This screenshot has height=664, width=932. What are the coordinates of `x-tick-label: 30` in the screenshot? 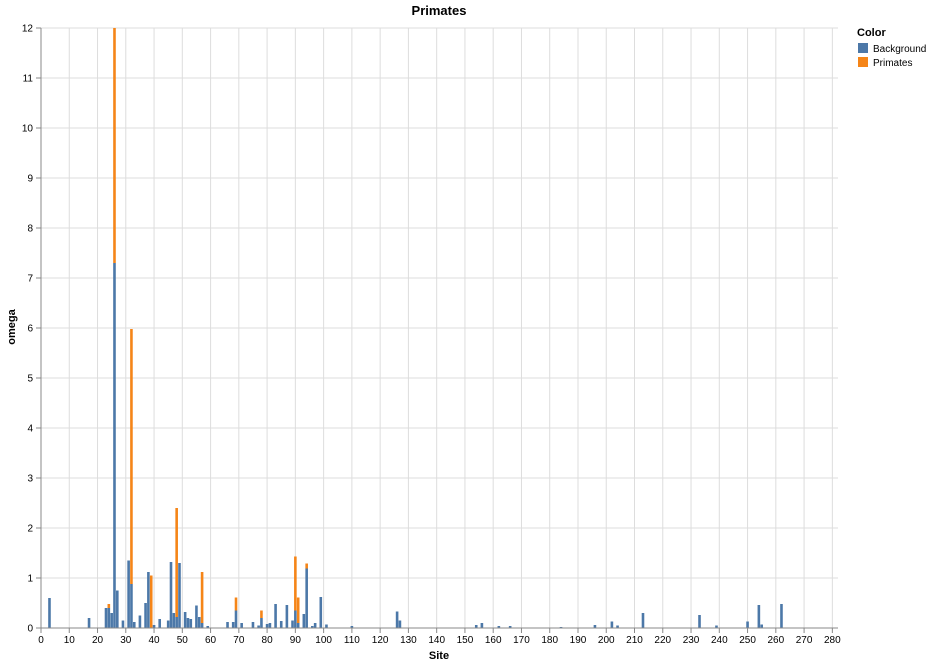 It's located at (126, 640).